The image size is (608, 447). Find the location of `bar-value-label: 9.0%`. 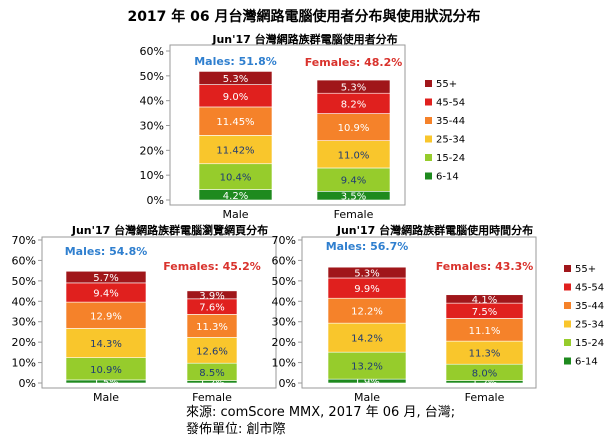

bar-value-label: 9.0% is located at coordinates (235, 97).